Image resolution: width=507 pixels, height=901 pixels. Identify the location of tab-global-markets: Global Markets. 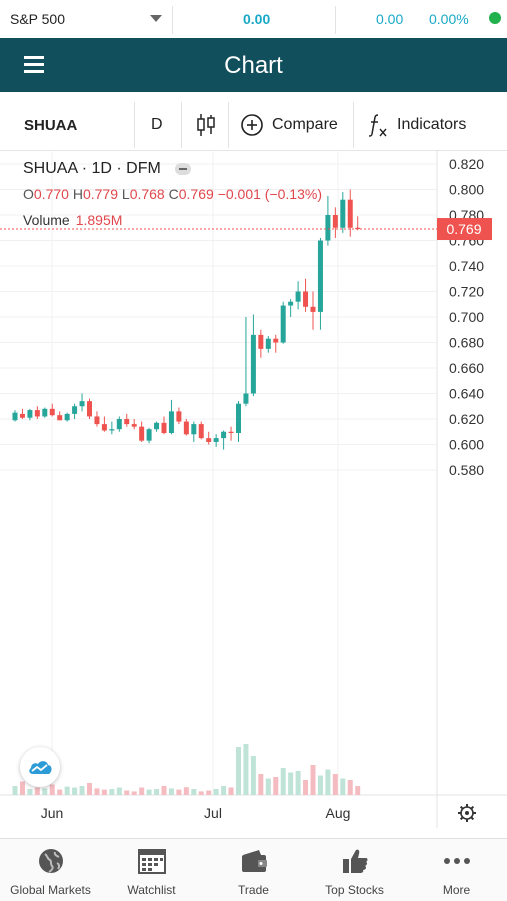
(50, 870).